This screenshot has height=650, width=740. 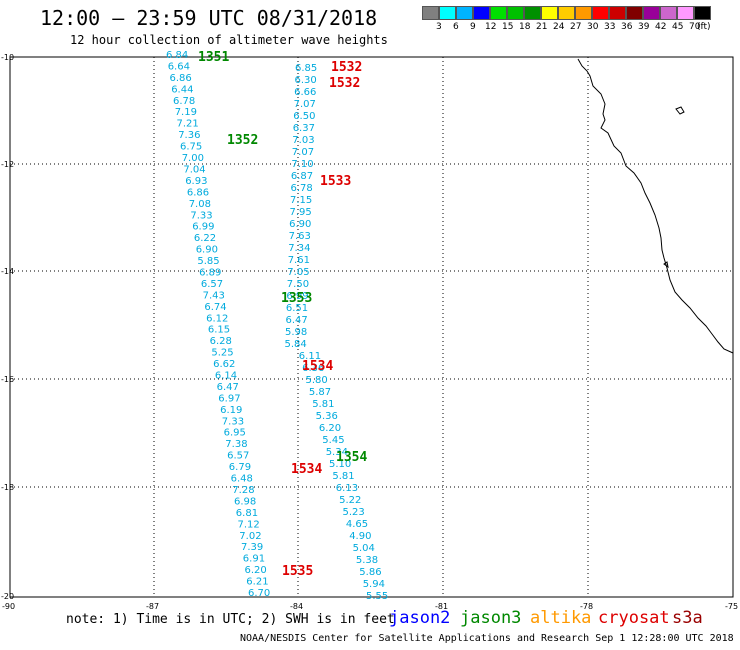 What do you see at coordinates (179, 66) in the screenshot?
I see `wave-height-value: 6.64` at bounding box center [179, 66].